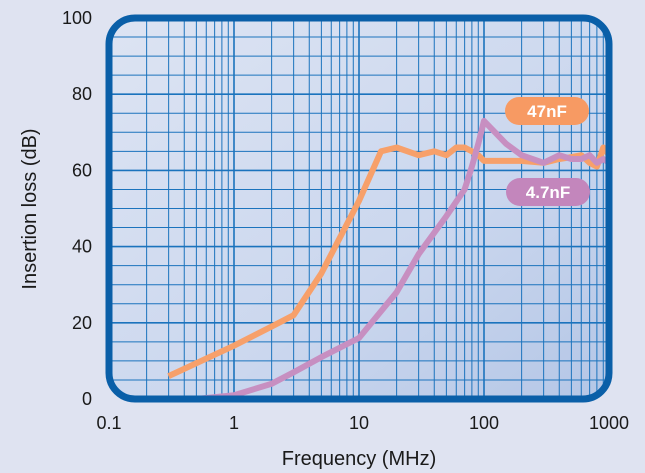 The image size is (645, 473). Describe the element at coordinates (234, 423) in the screenshot. I see `x-tick-label: 1` at that location.